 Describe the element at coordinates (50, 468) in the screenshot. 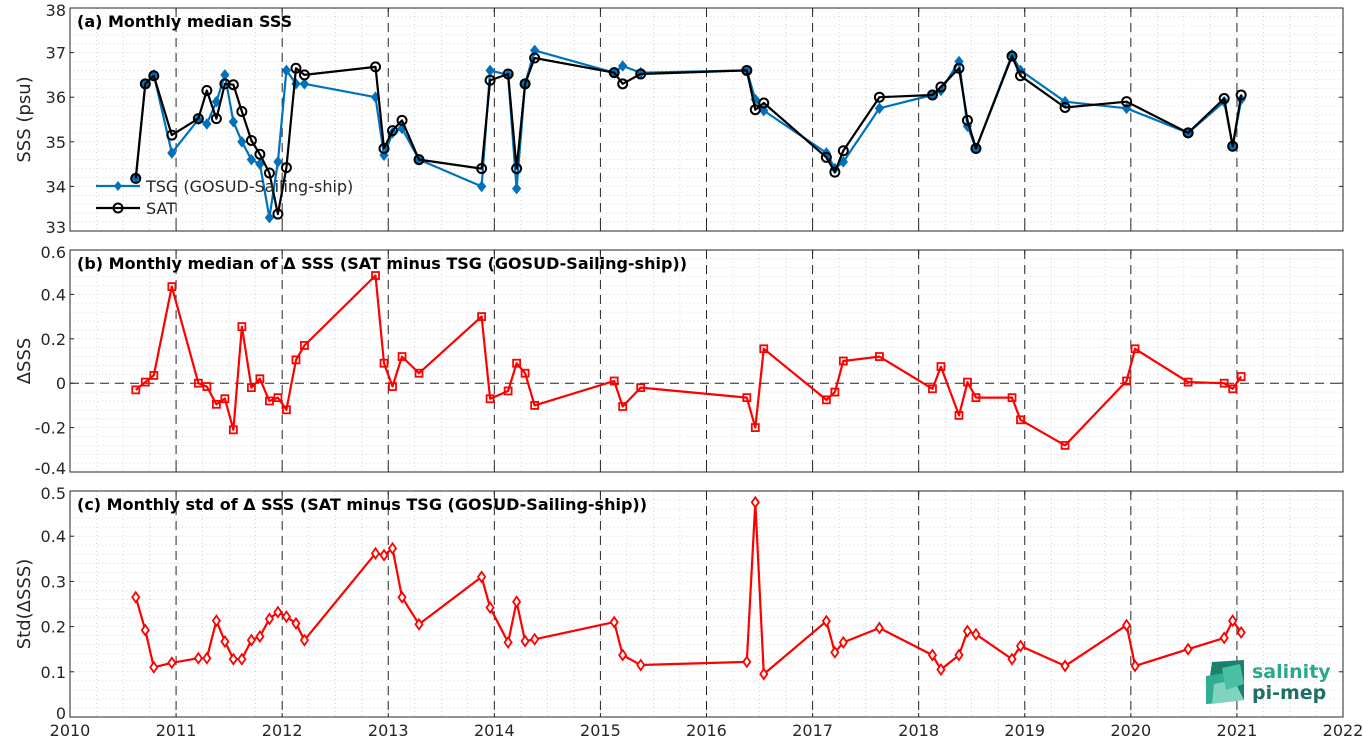

I see `y-tick-label: -0.4` at that location.